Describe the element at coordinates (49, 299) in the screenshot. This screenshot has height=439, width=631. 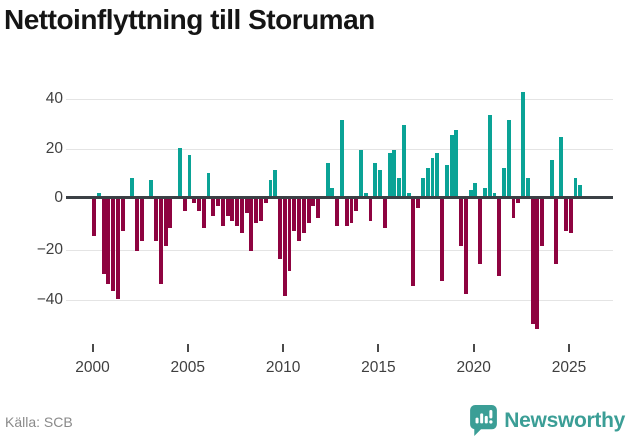
I see `y-axis-label: −40` at that location.